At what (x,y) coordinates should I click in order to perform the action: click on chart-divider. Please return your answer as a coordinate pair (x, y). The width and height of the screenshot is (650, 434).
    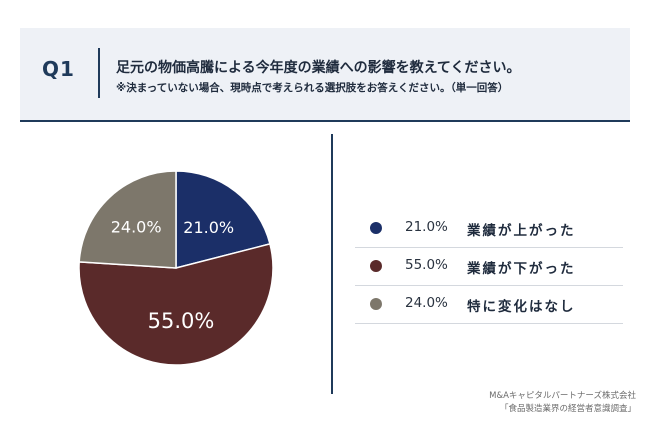
    Looking at the image, I should click on (332, 264).